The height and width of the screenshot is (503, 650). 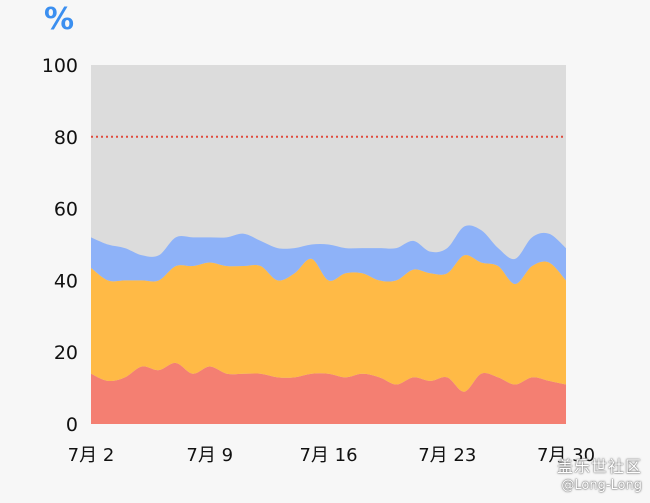 I want to click on x-tick-4: 7月 23, so click(x=447, y=455).